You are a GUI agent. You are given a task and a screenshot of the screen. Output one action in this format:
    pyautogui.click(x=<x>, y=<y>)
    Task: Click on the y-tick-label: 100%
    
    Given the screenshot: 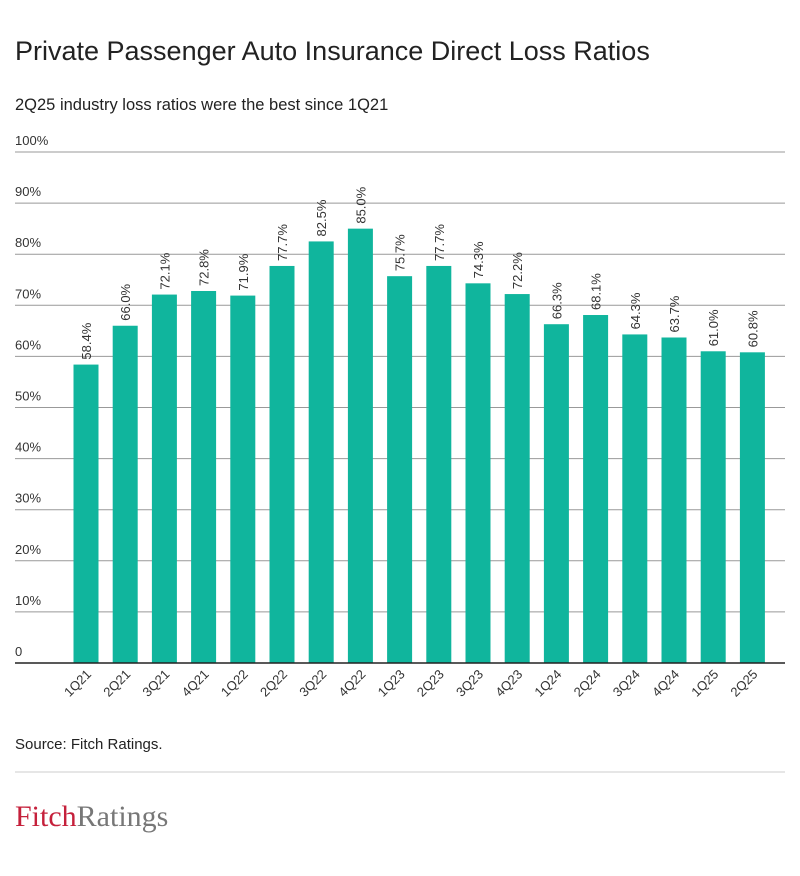 What is the action you would take?
    pyautogui.click(x=32, y=140)
    